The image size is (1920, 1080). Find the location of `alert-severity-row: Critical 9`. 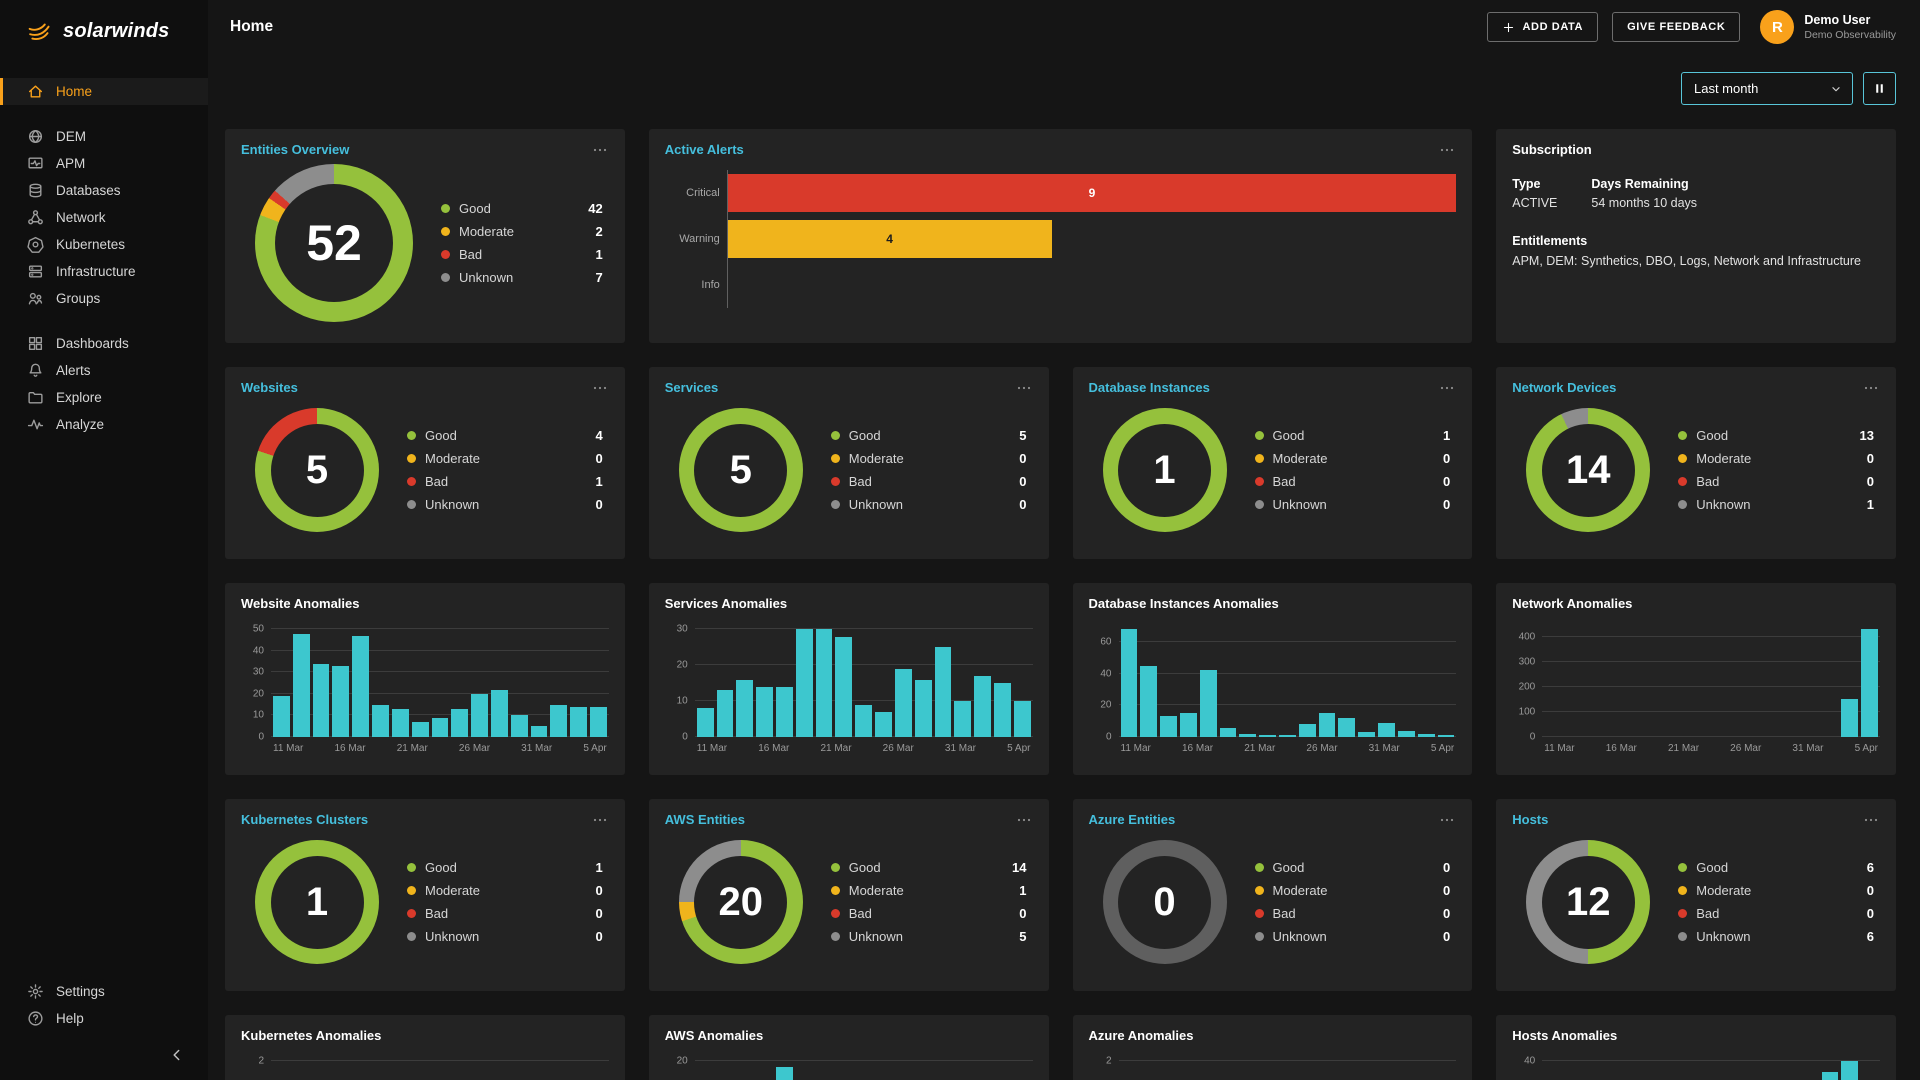

alert-severity-row: Critical 9 is located at coordinates (1071, 193).